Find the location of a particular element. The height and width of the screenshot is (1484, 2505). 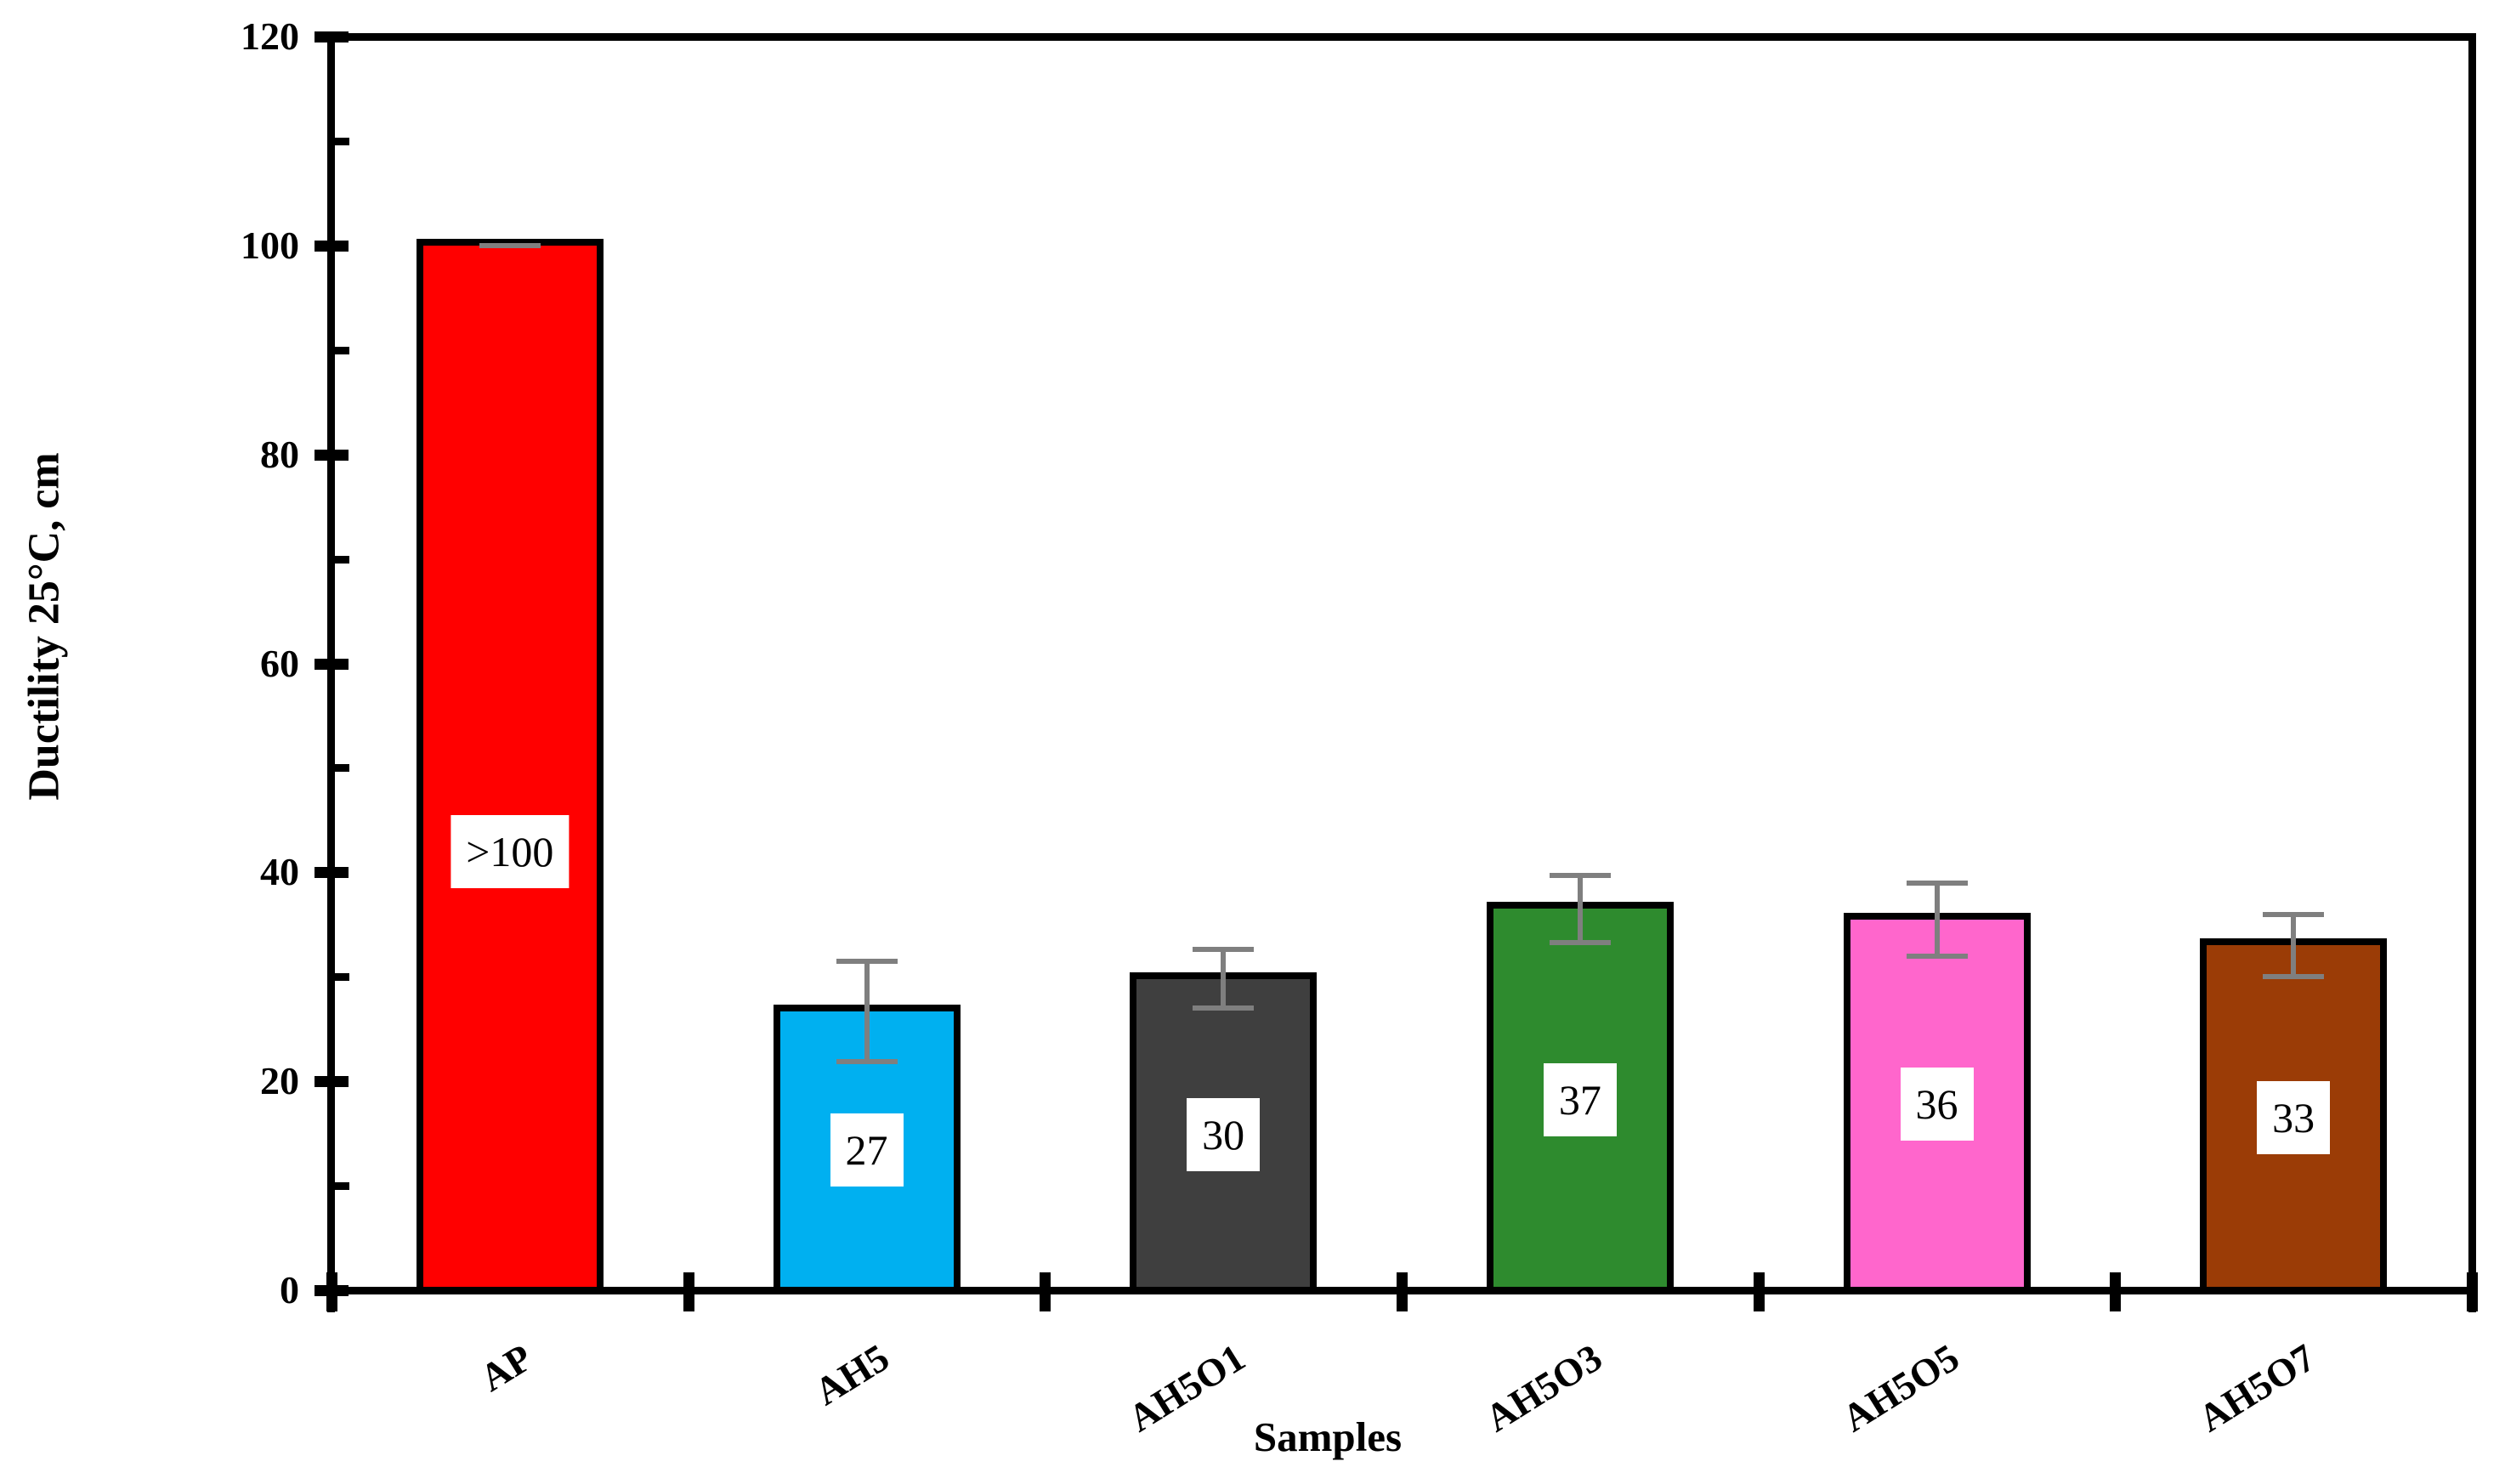

y-tick-label: 100 is located at coordinates (270, 245).